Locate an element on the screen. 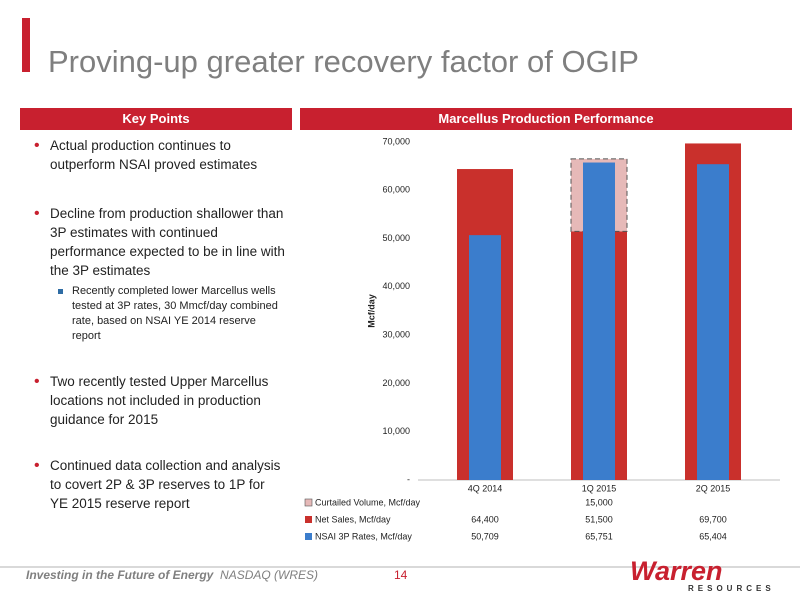 The image size is (800, 600). legend-label: Curtailed Volume, Mcf/day is located at coordinates (368, 502).